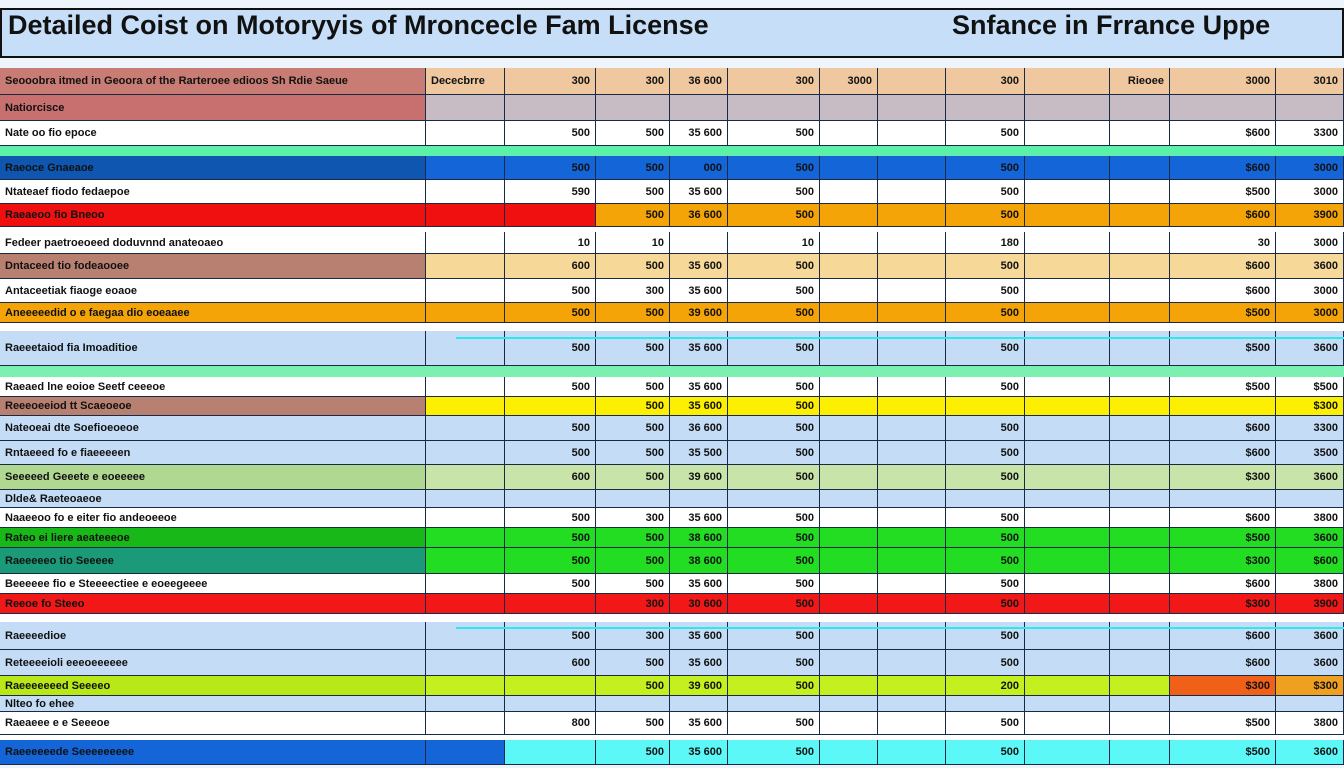  What do you see at coordinates (213, 406) in the screenshot?
I see `row-label: Reeeoeeiod tt Scaeoeoe` at bounding box center [213, 406].